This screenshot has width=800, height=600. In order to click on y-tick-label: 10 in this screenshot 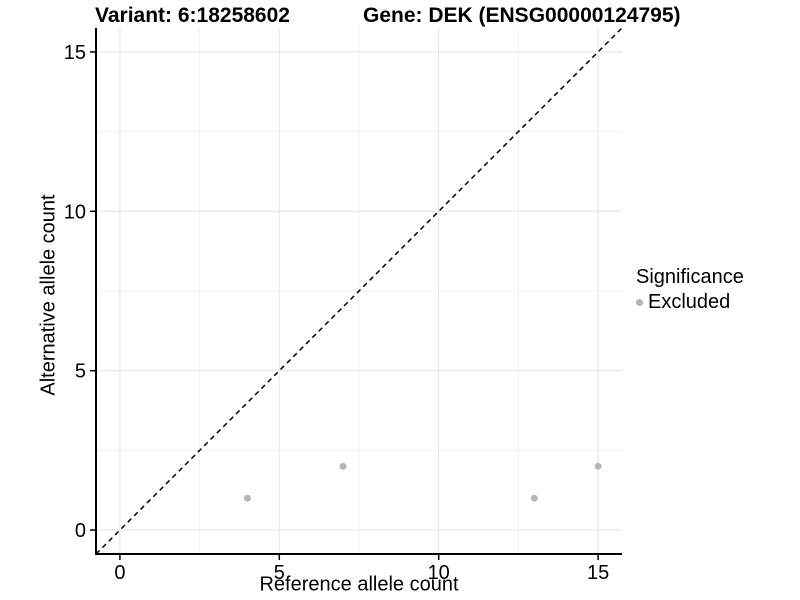, I will do `click(75, 212)`.